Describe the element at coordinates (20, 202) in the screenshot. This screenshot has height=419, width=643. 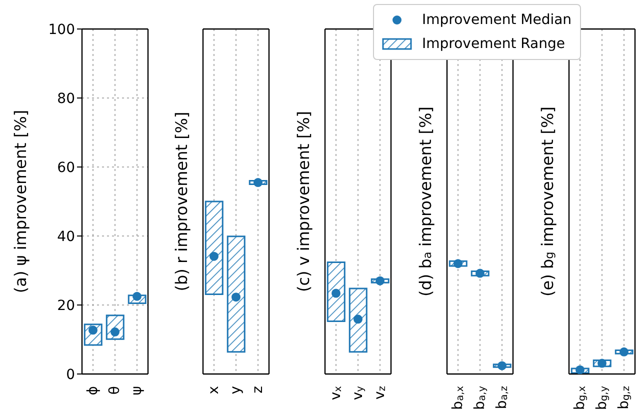
I see `y-axis-title: (a) ψ improvement [%]` at that location.